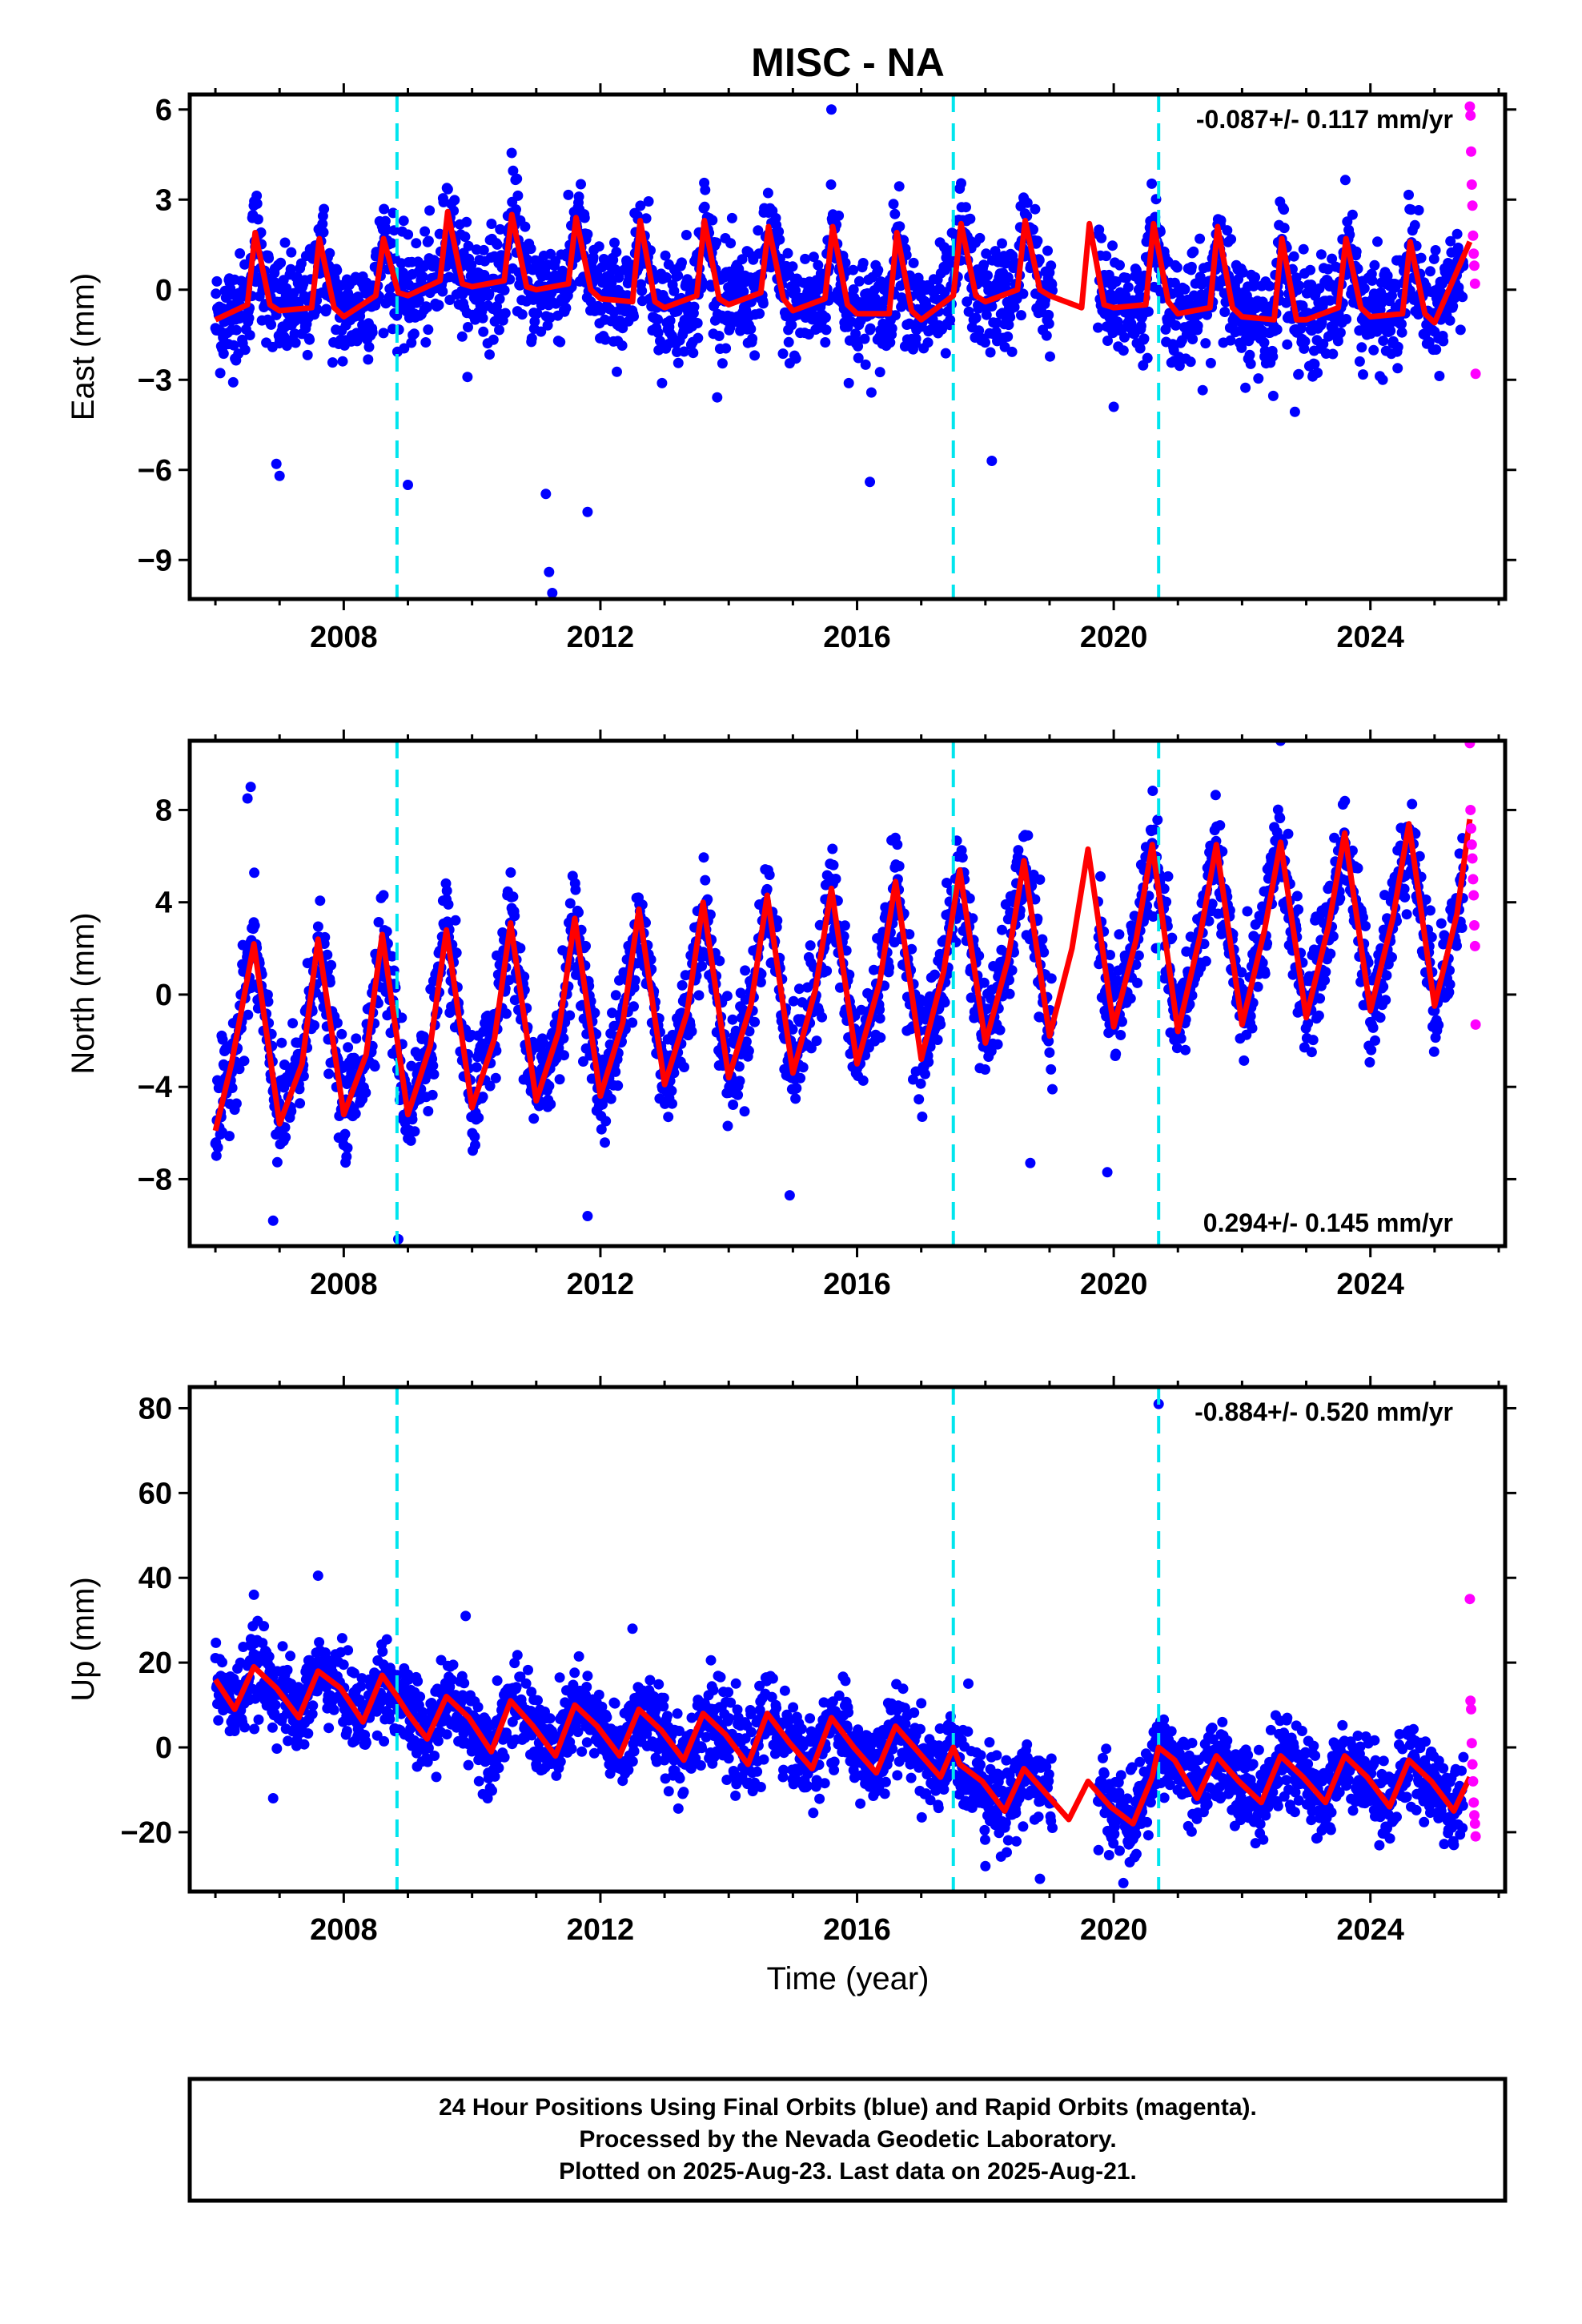 The image size is (1582, 2324). Describe the element at coordinates (164, 200) in the screenshot. I see `y-tick-label: 3` at that location.